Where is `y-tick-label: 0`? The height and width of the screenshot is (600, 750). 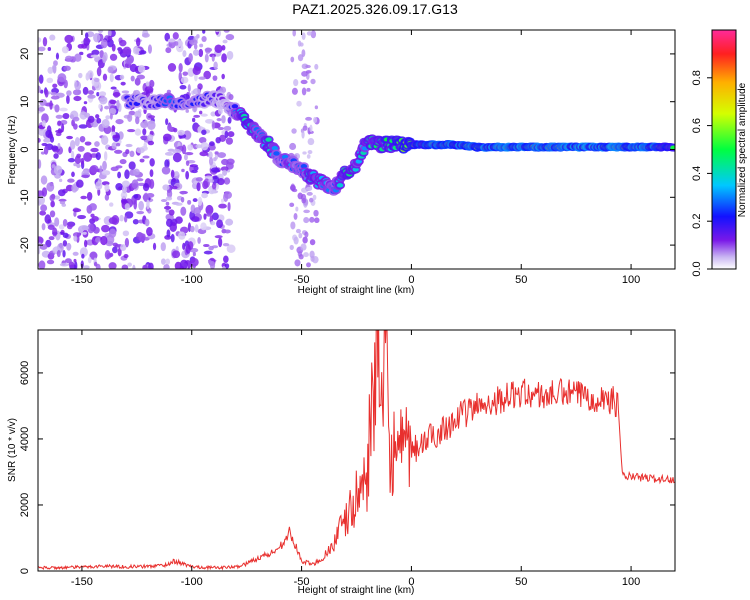 y-tick-label: 0 is located at coordinates (25, 149).